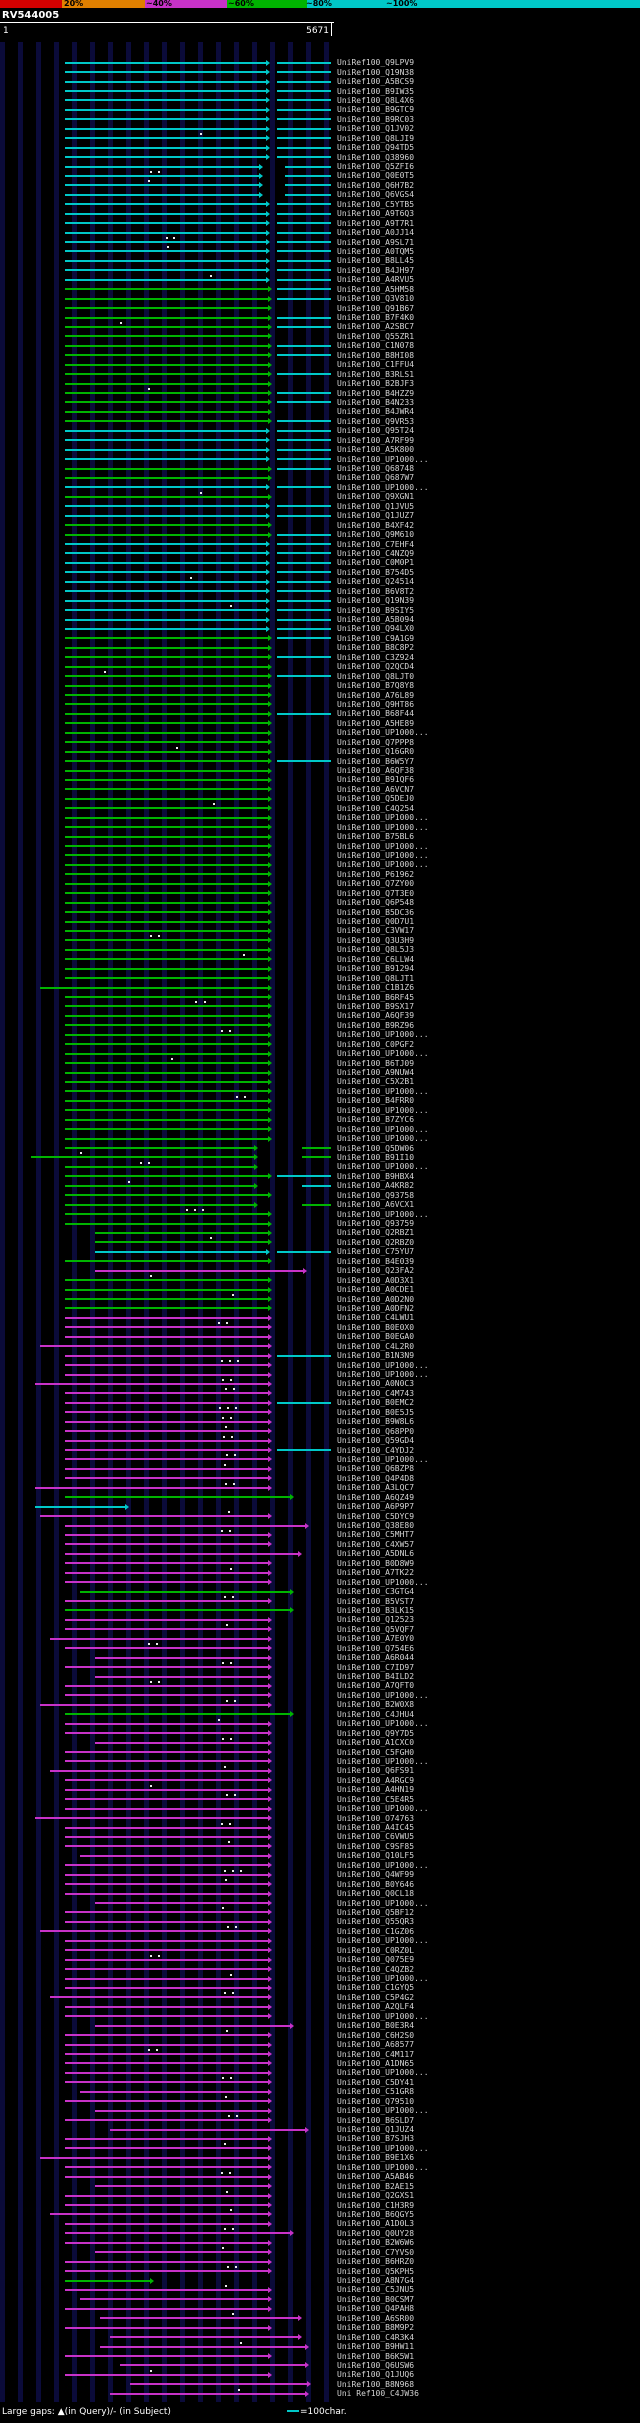  I want to click on hit-row: UniRef100_B0EMC2, so click(320, 1402).